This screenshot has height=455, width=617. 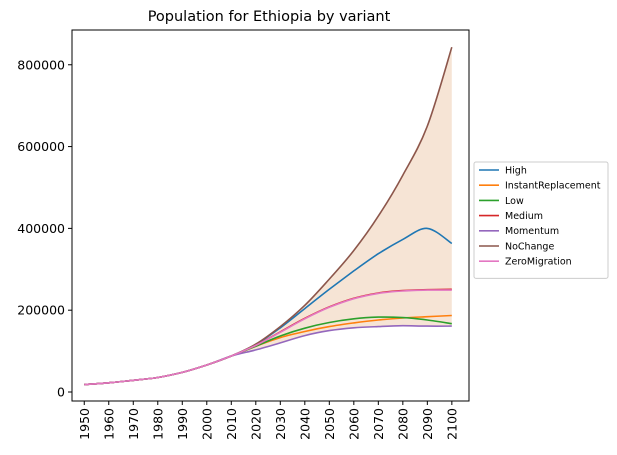 I want to click on y-tick-label: 400000, so click(x=41, y=228).